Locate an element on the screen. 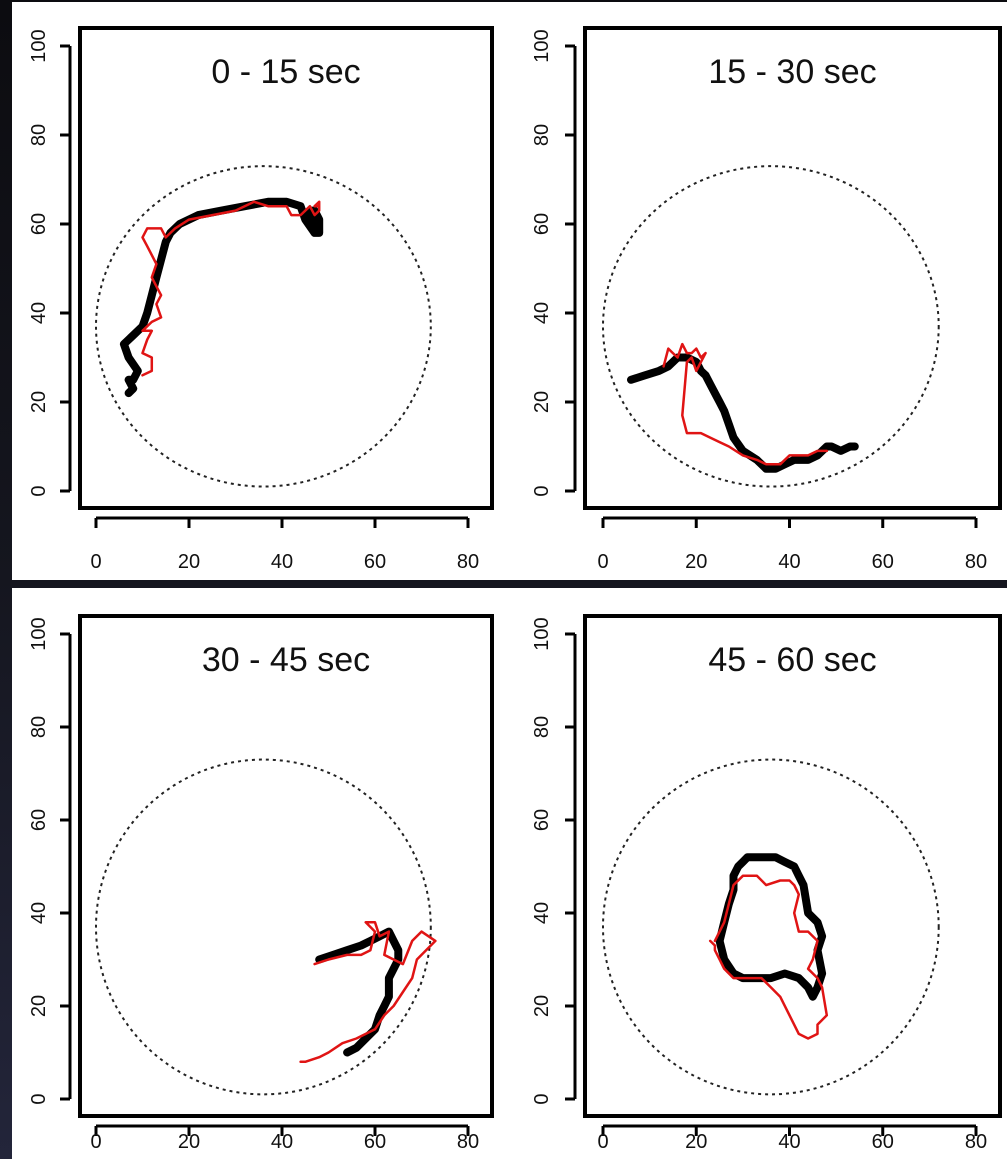 The height and width of the screenshot is (1159, 1007). panel-title: 0 - 15 sec is located at coordinates (285, 72).